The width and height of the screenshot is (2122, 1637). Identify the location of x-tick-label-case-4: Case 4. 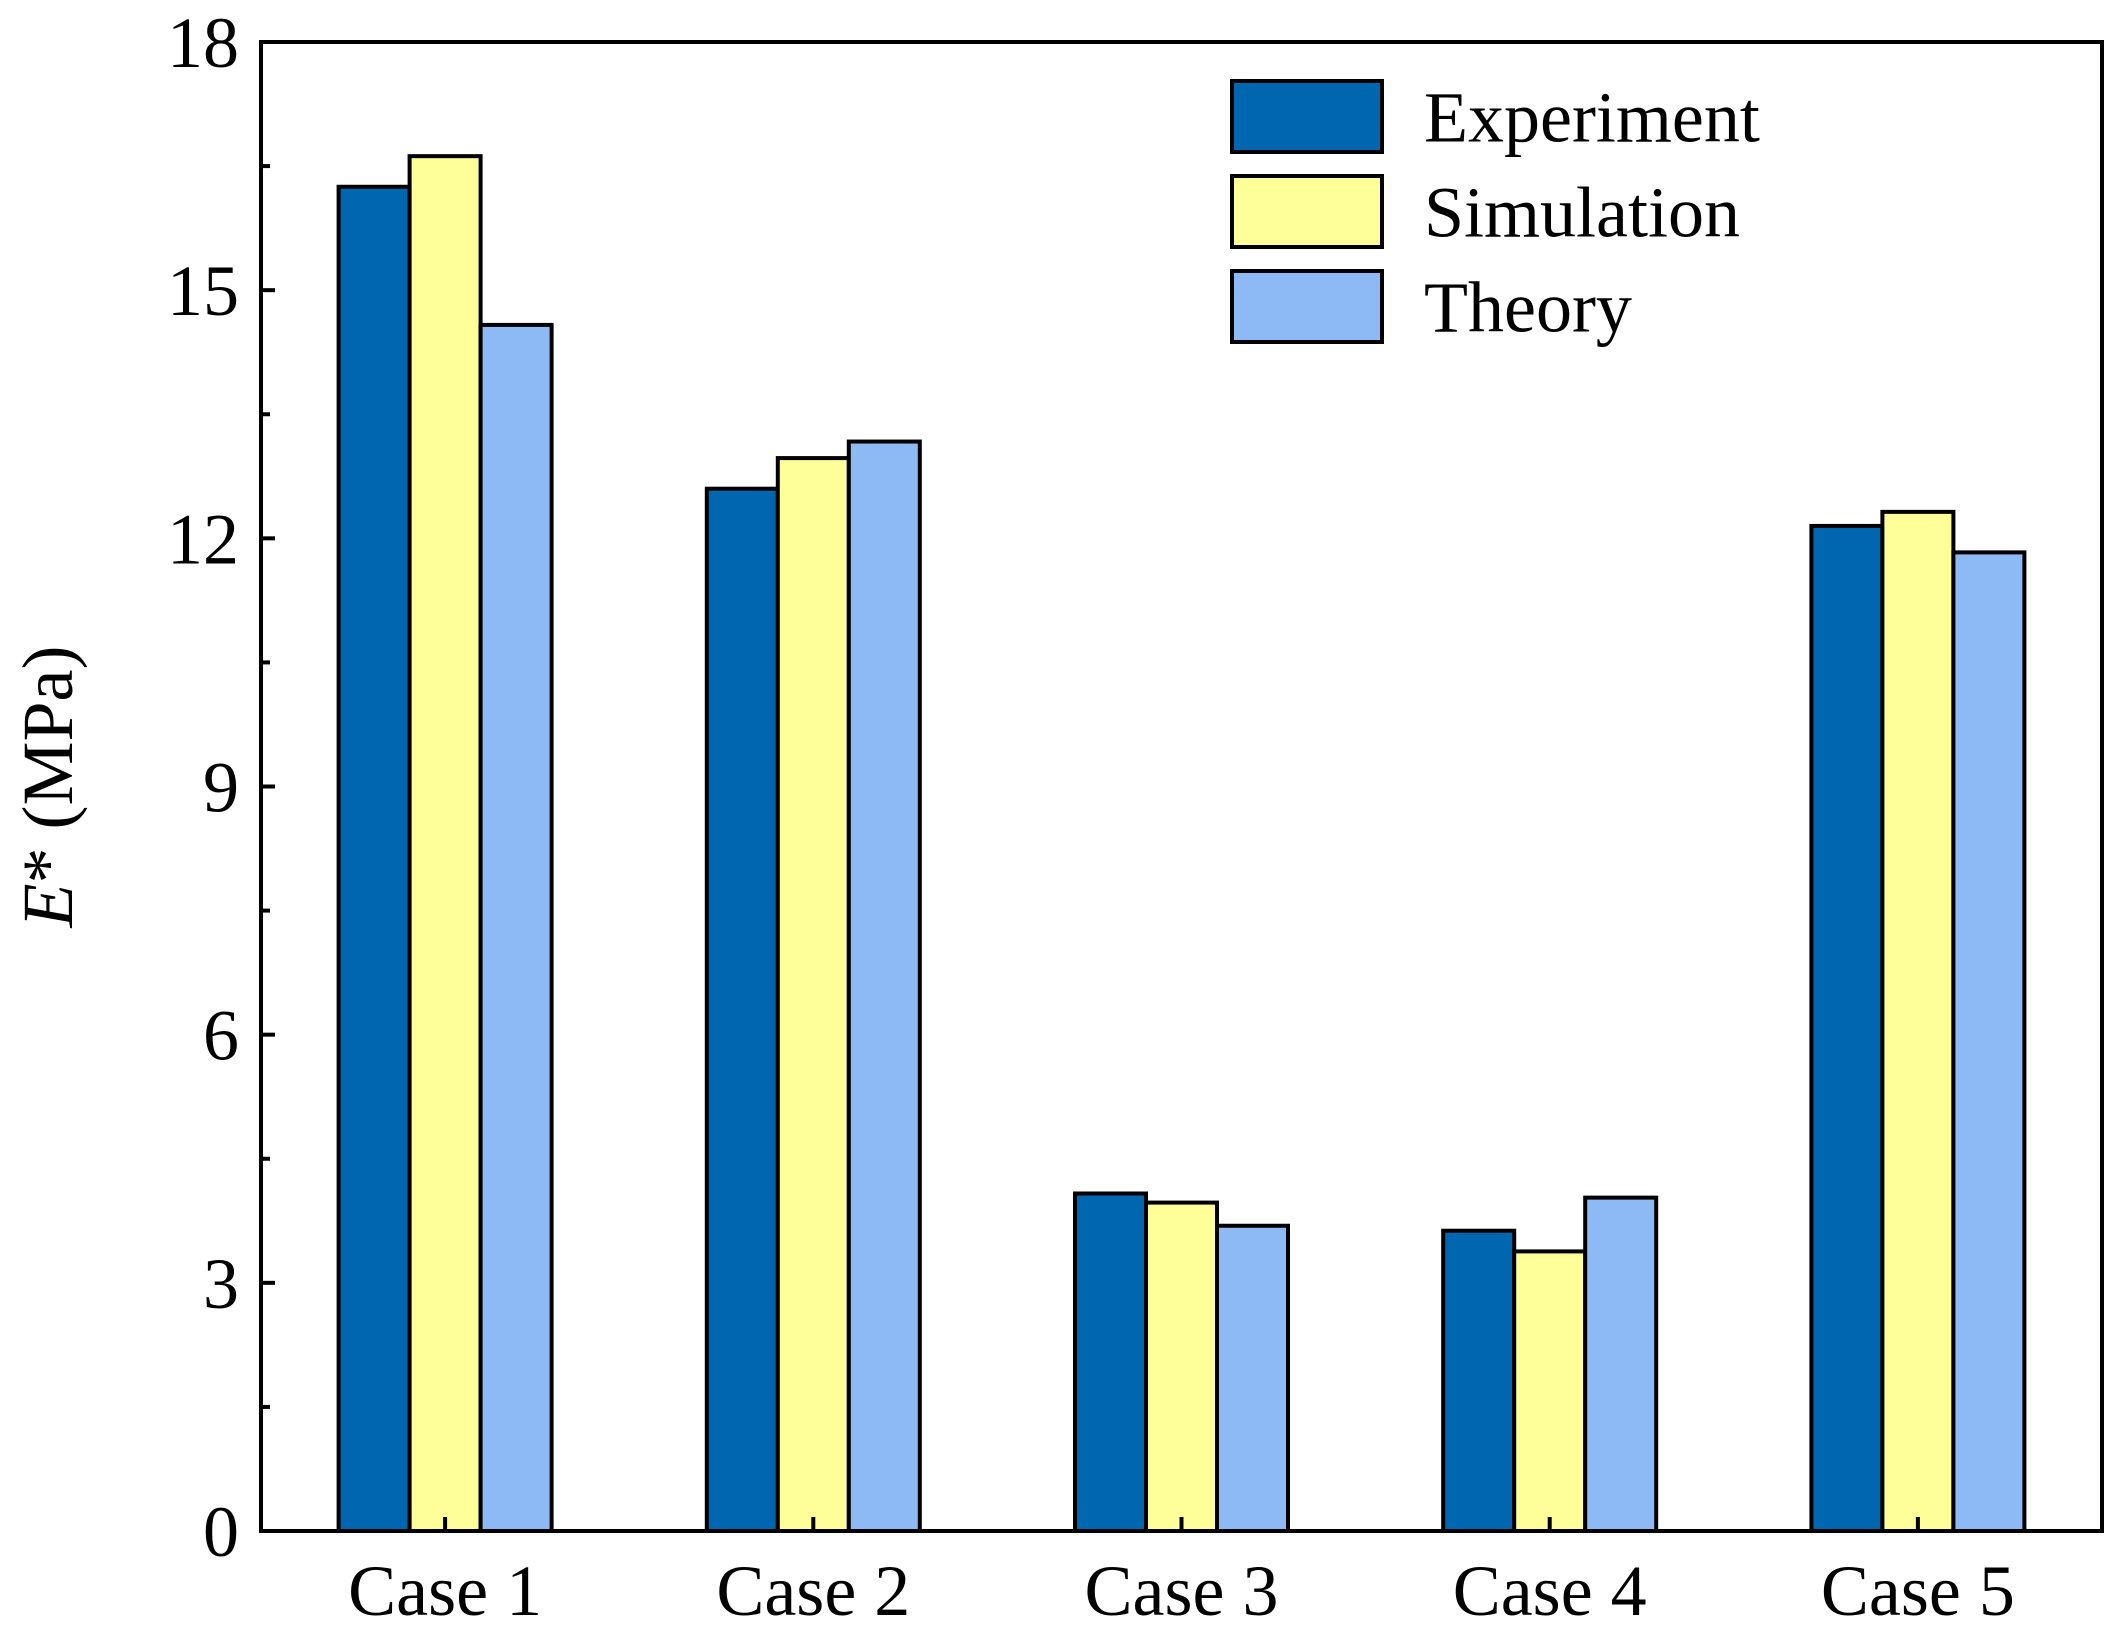
(1550, 1591).